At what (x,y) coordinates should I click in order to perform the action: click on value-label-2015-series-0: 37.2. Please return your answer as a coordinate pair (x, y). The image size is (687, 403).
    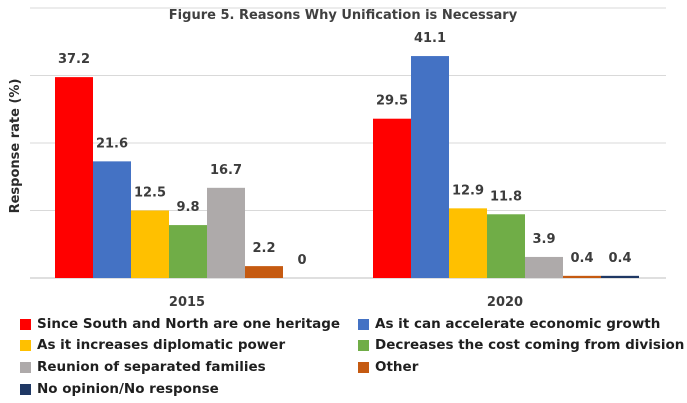
    Looking at the image, I should click on (74, 59).